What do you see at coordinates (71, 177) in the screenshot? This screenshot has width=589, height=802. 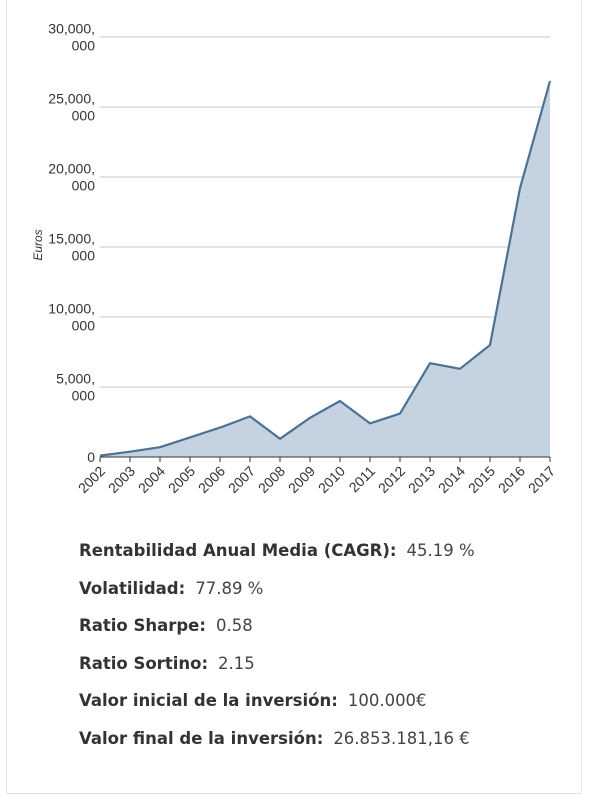 I see `y-tick-label: 20,000, 000` at bounding box center [71, 177].